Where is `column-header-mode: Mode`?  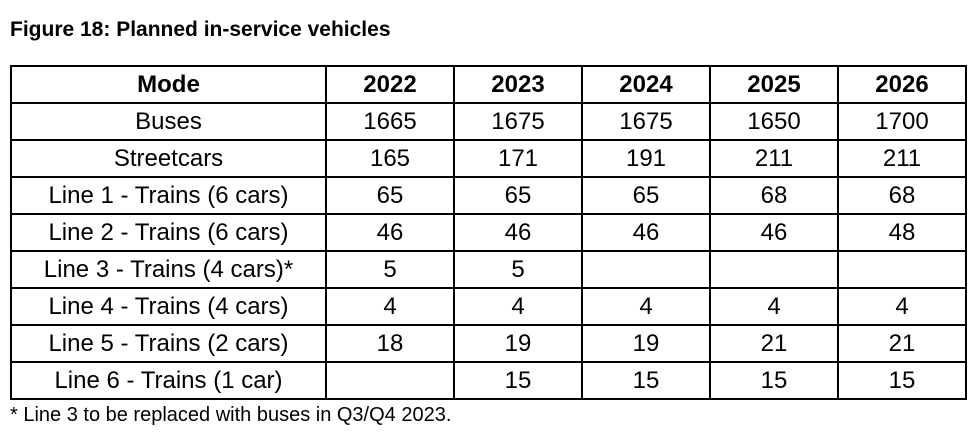
column-header-mode: Mode is located at coordinates (168, 84).